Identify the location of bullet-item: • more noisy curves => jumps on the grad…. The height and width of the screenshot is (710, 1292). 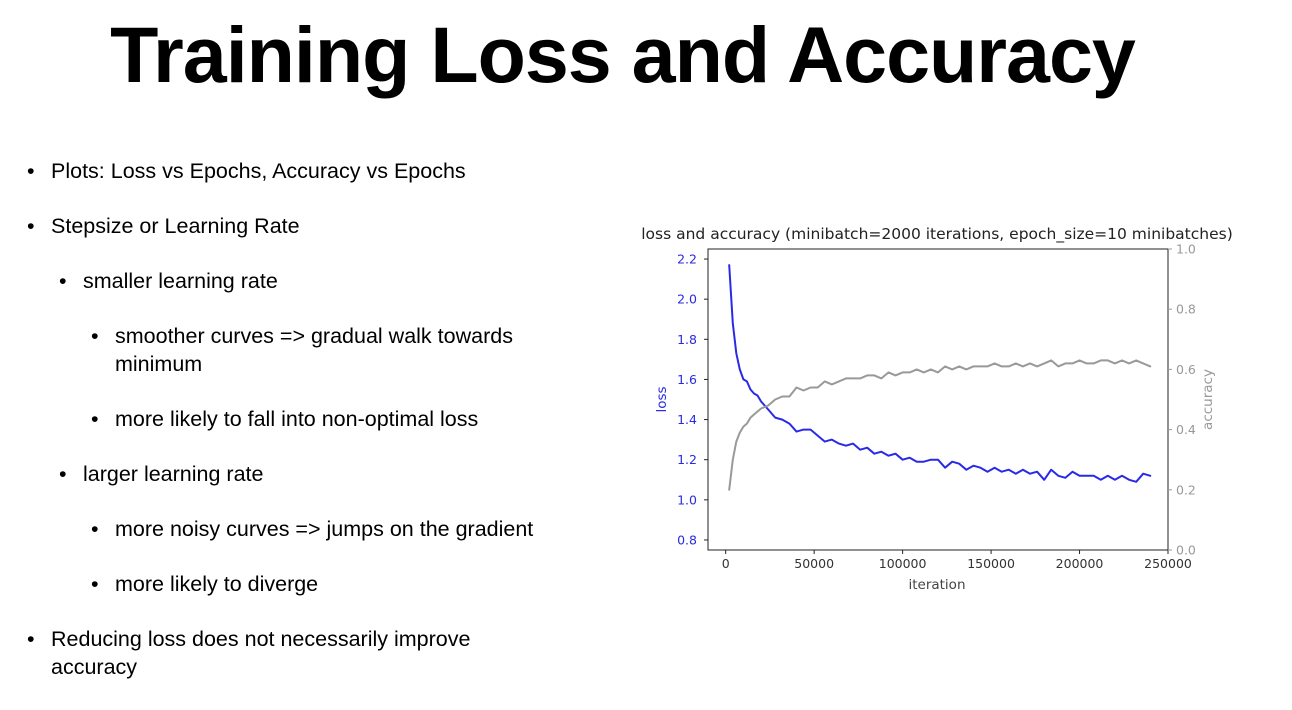
(312, 529).